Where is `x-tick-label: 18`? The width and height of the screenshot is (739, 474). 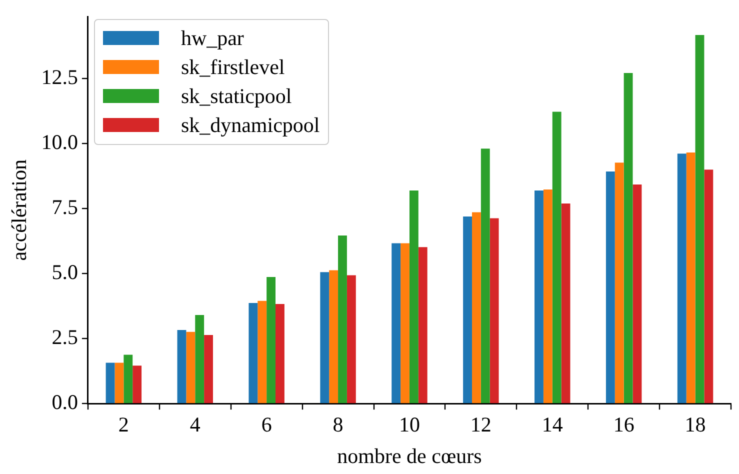
x-tick-label: 18 is located at coordinates (695, 424).